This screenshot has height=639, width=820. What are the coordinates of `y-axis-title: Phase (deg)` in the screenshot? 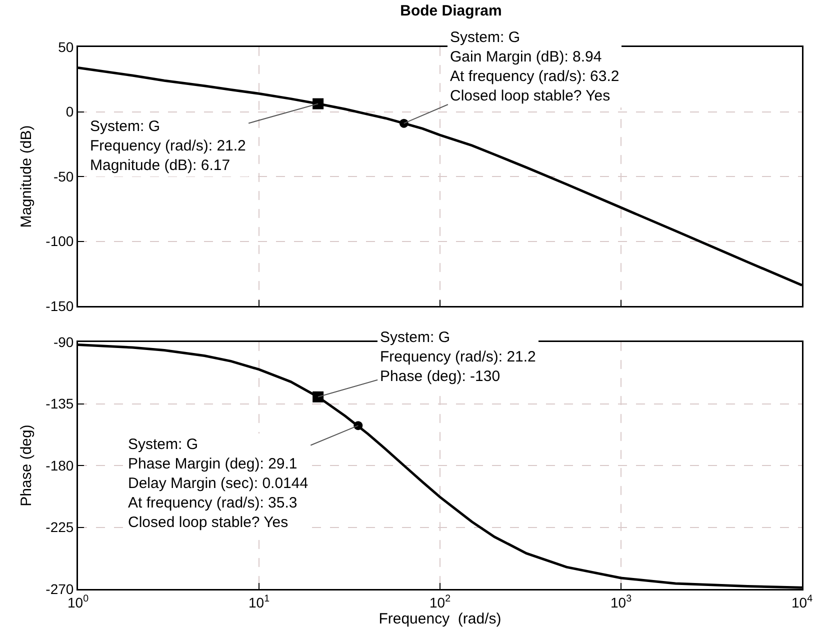 It's located at (27, 465).